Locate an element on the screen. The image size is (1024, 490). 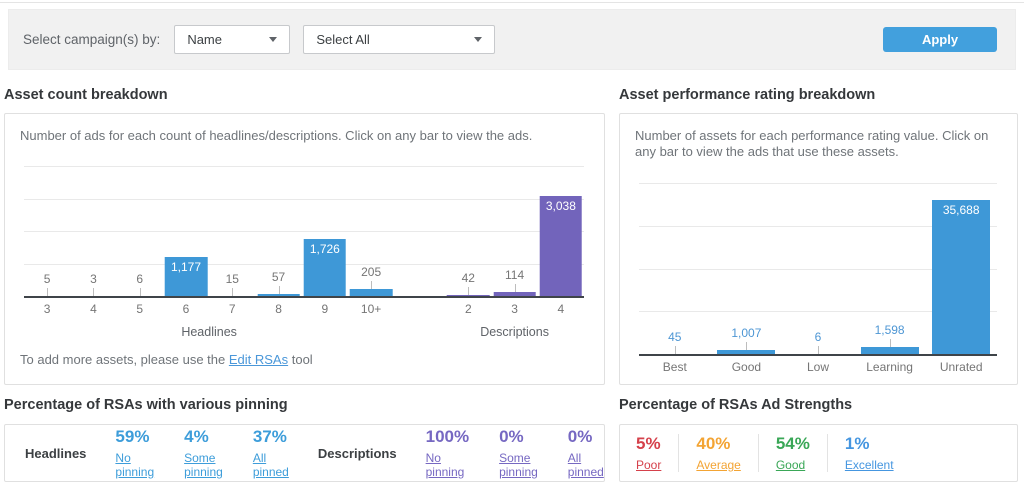
poor-link: Poor is located at coordinates (649, 465).